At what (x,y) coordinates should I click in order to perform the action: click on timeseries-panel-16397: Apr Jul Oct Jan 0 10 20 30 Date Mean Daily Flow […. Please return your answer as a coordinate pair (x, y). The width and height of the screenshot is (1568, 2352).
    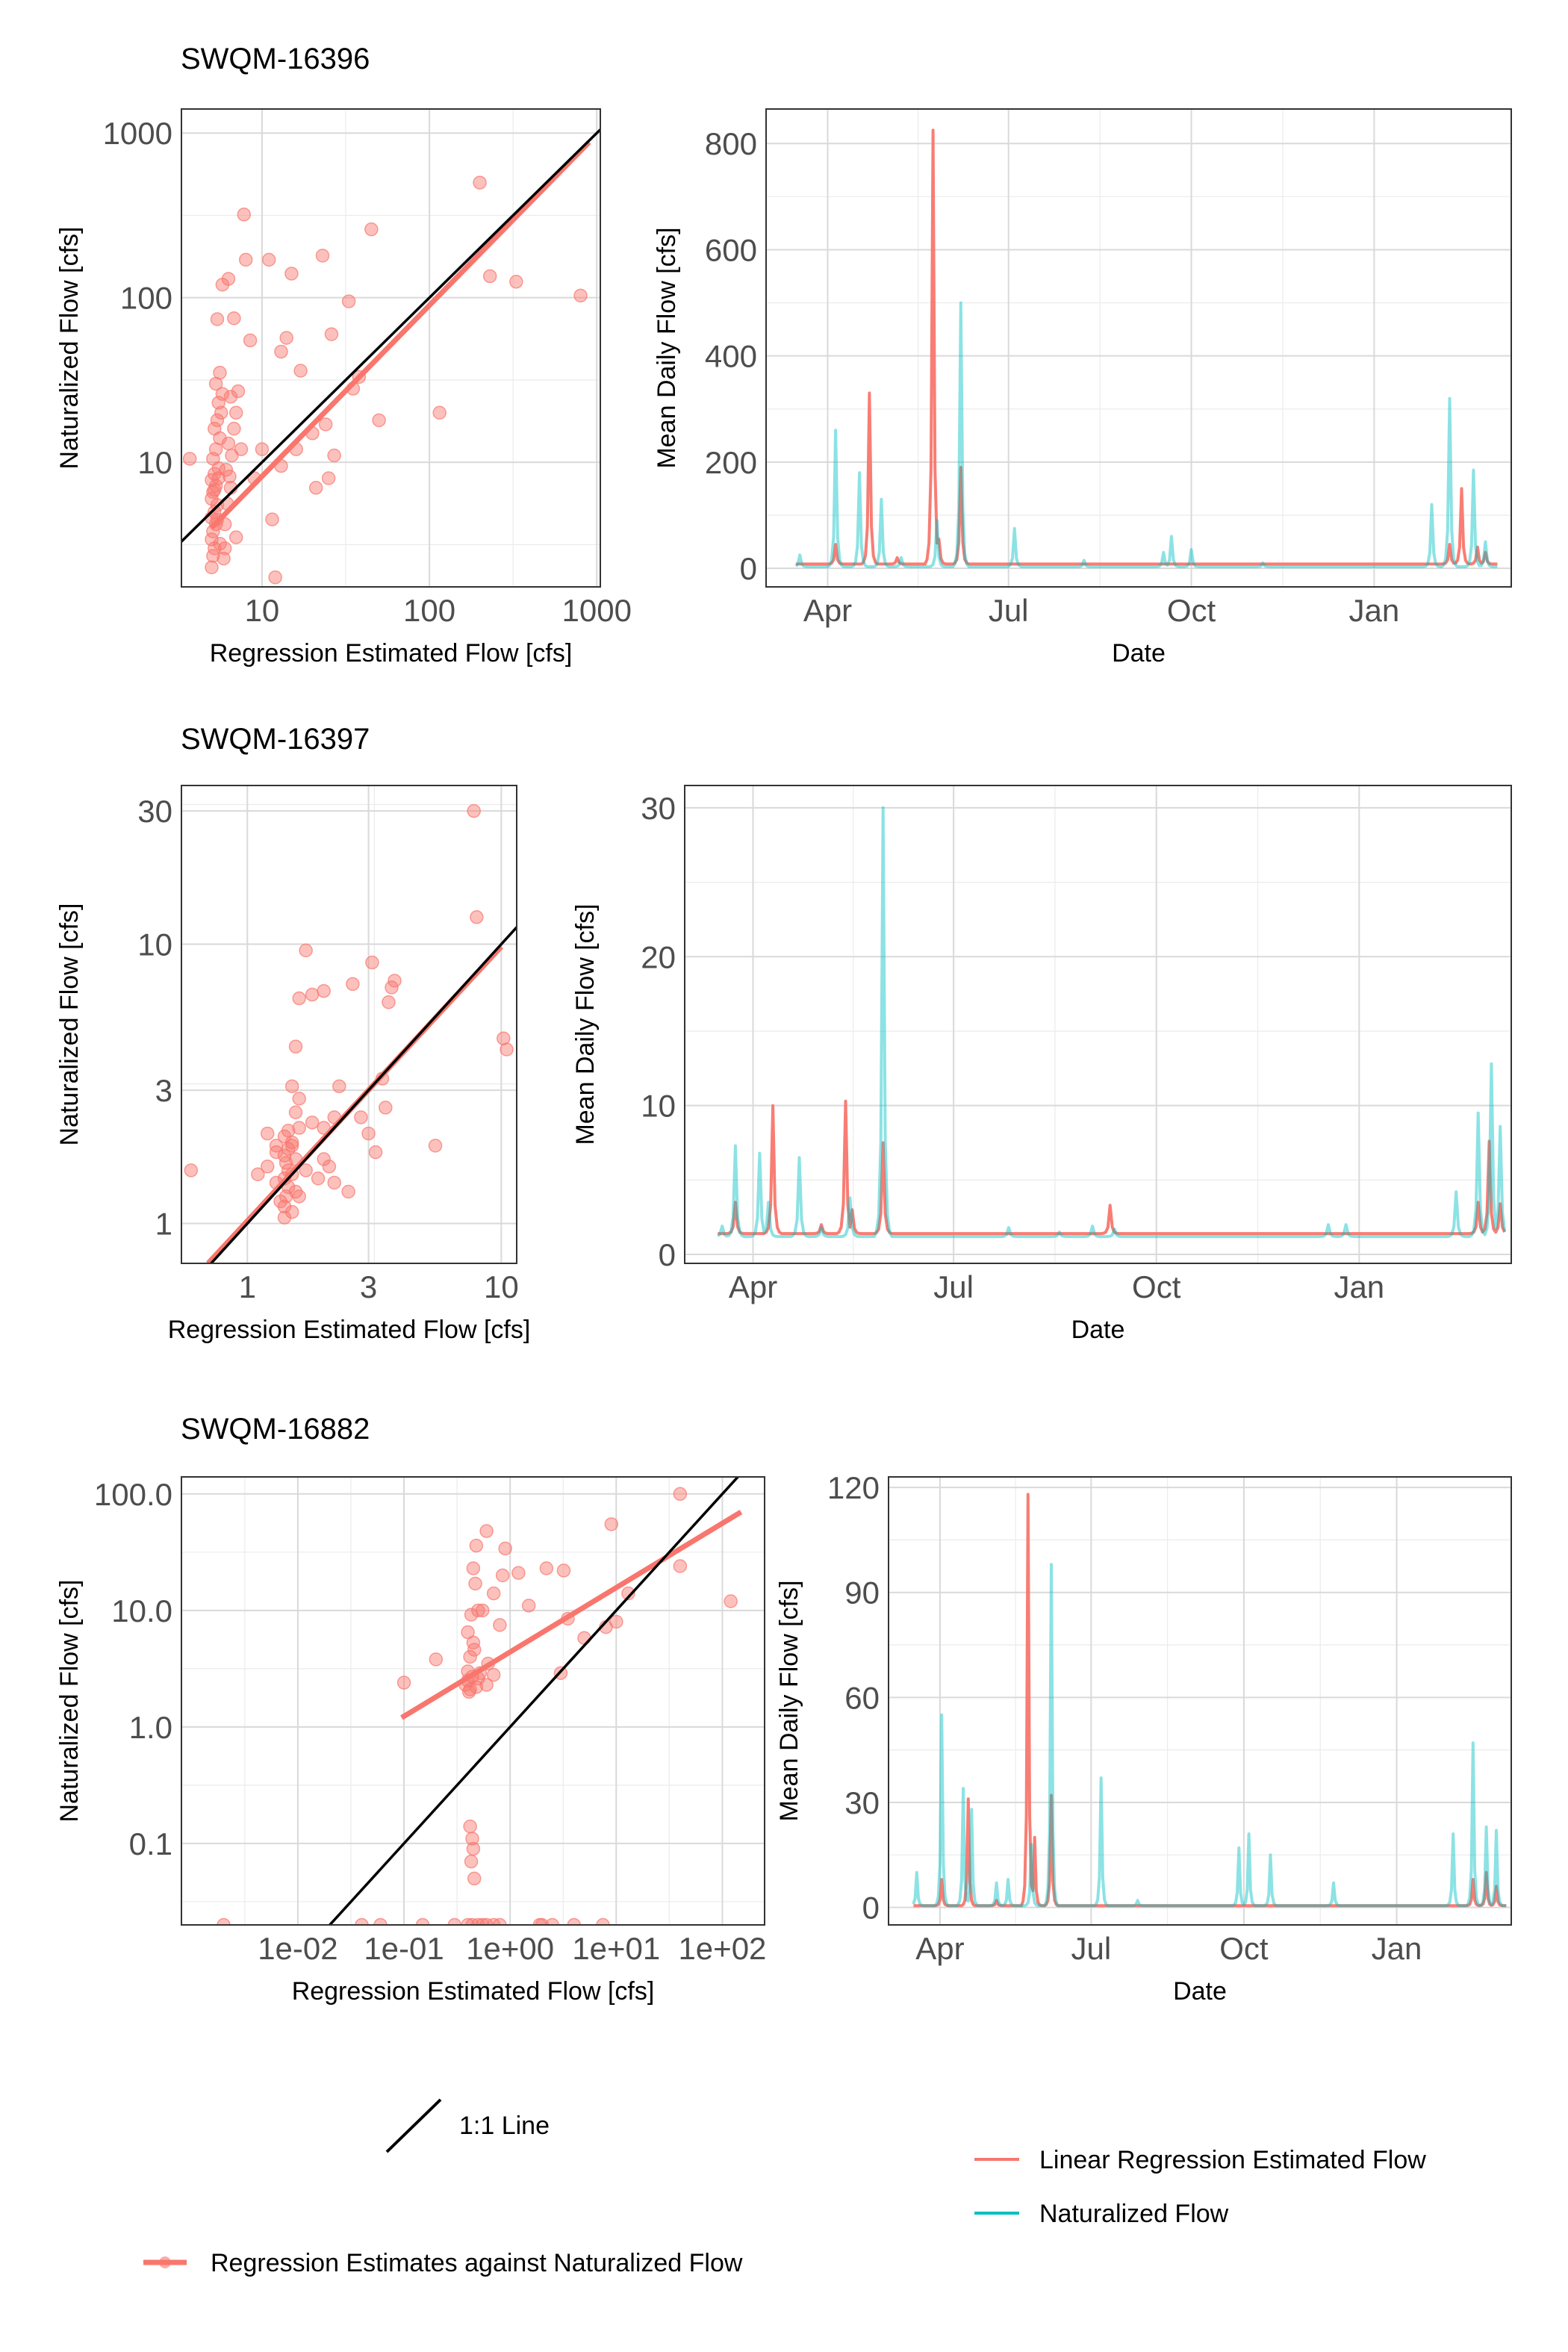
    Looking at the image, I should click on (1041, 1064).